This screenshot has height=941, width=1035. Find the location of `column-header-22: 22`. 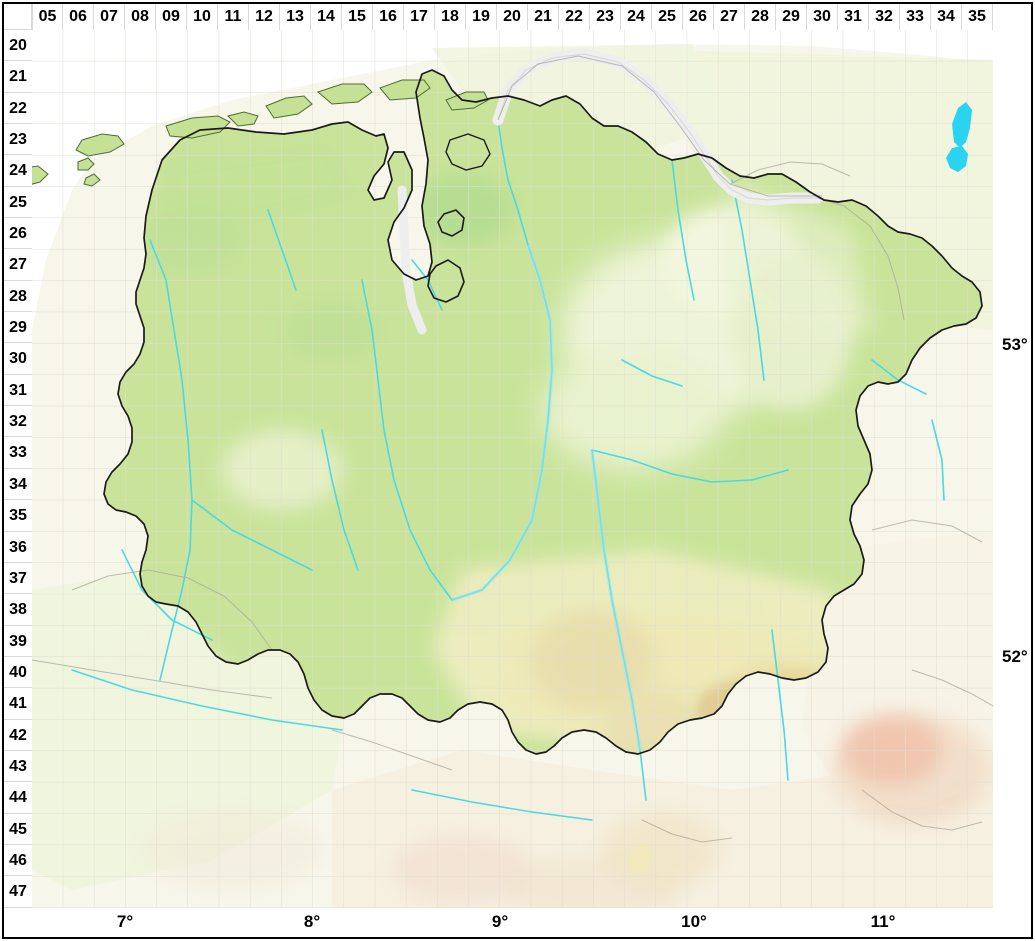

column-header-22: 22 is located at coordinates (574, 17).